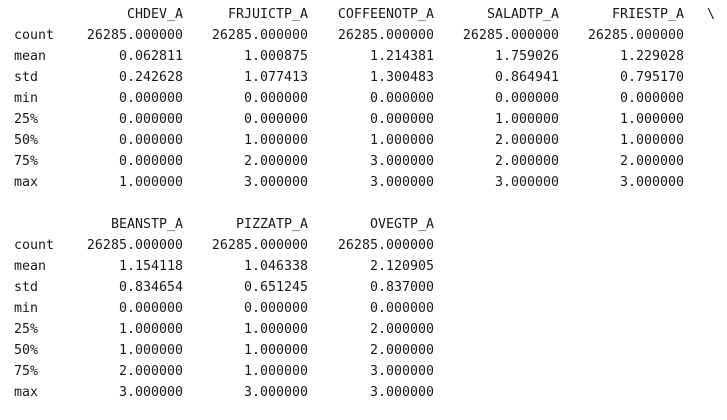 The width and height of the screenshot is (727, 420). Describe the element at coordinates (363, 287) in the screenshot. I see `table-row: std 0.834654 0.651245 0.837000` at that location.